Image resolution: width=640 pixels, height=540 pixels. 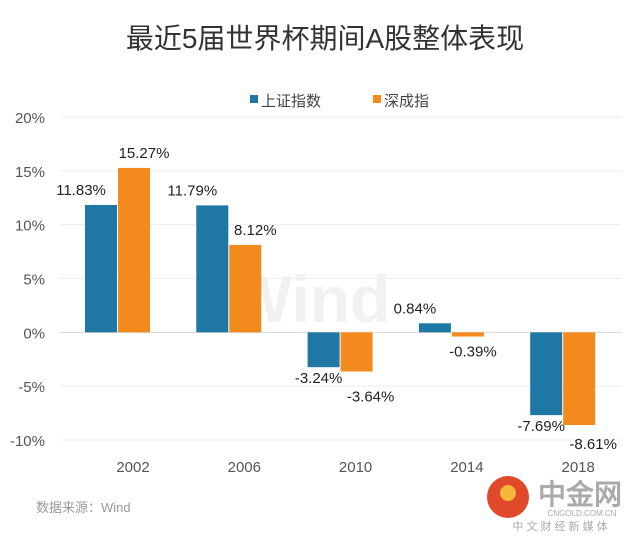 I want to click on data-label: 11.83%, so click(x=81, y=190).